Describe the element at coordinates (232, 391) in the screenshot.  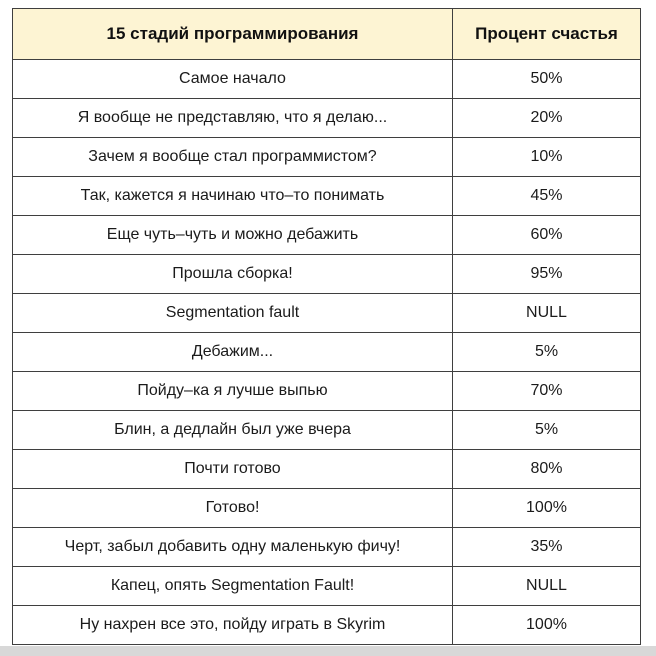
I see `stage-cell: Пойду–ка я лучше выпью` at that location.